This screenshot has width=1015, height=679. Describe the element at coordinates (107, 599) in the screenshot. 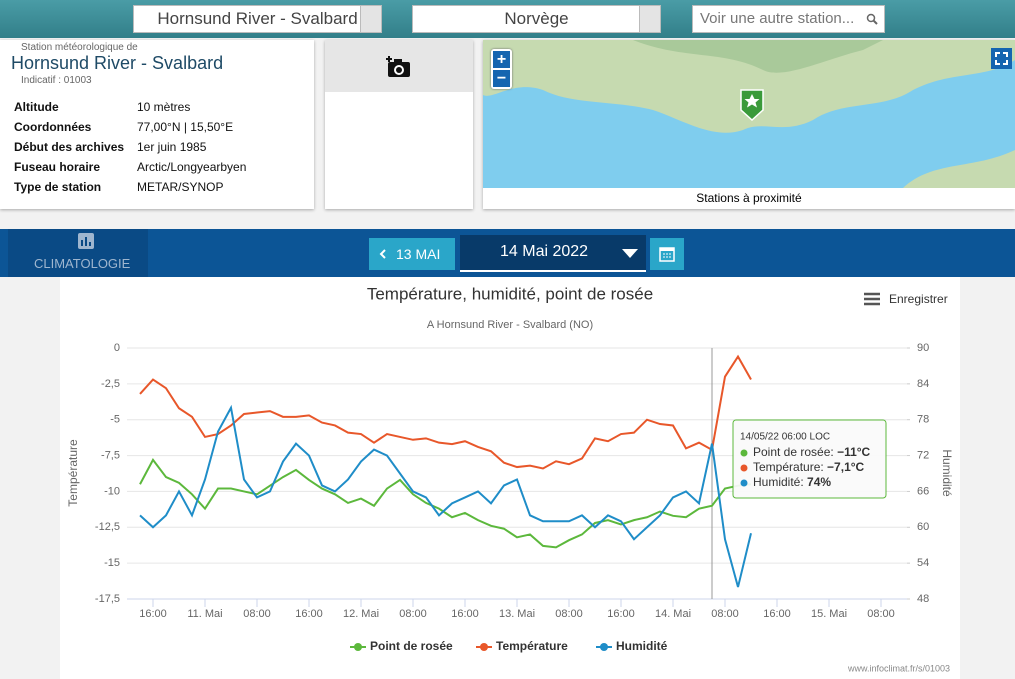

I see `y-tick-label: -17,5` at that location.